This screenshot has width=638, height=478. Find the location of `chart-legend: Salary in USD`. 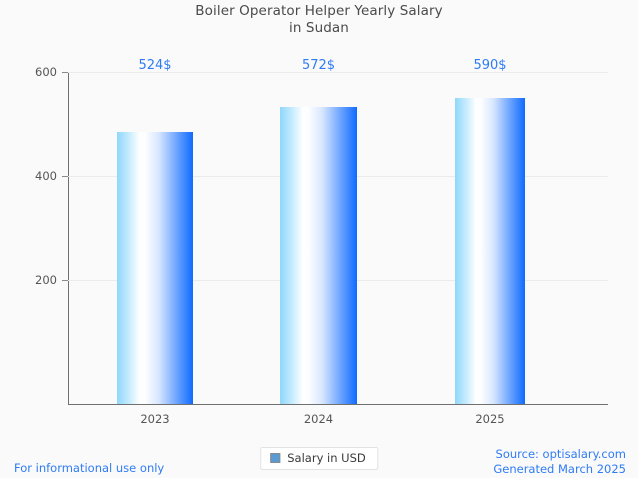

chart-legend: Salary in USD is located at coordinates (319, 458).